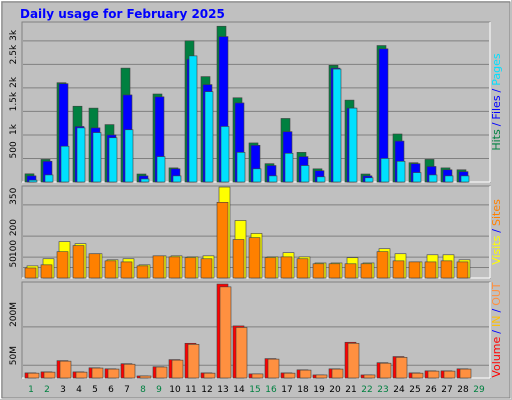 The image size is (512, 400). Describe the element at coordinates (496, 356) in the screenshot. I see `legend-entry: Volume` at that location.